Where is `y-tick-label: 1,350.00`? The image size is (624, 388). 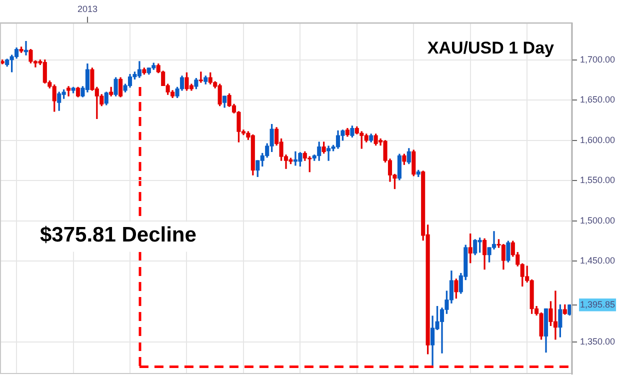
y-tick-label: 1,350.00 is located at coordinates (598, 341).